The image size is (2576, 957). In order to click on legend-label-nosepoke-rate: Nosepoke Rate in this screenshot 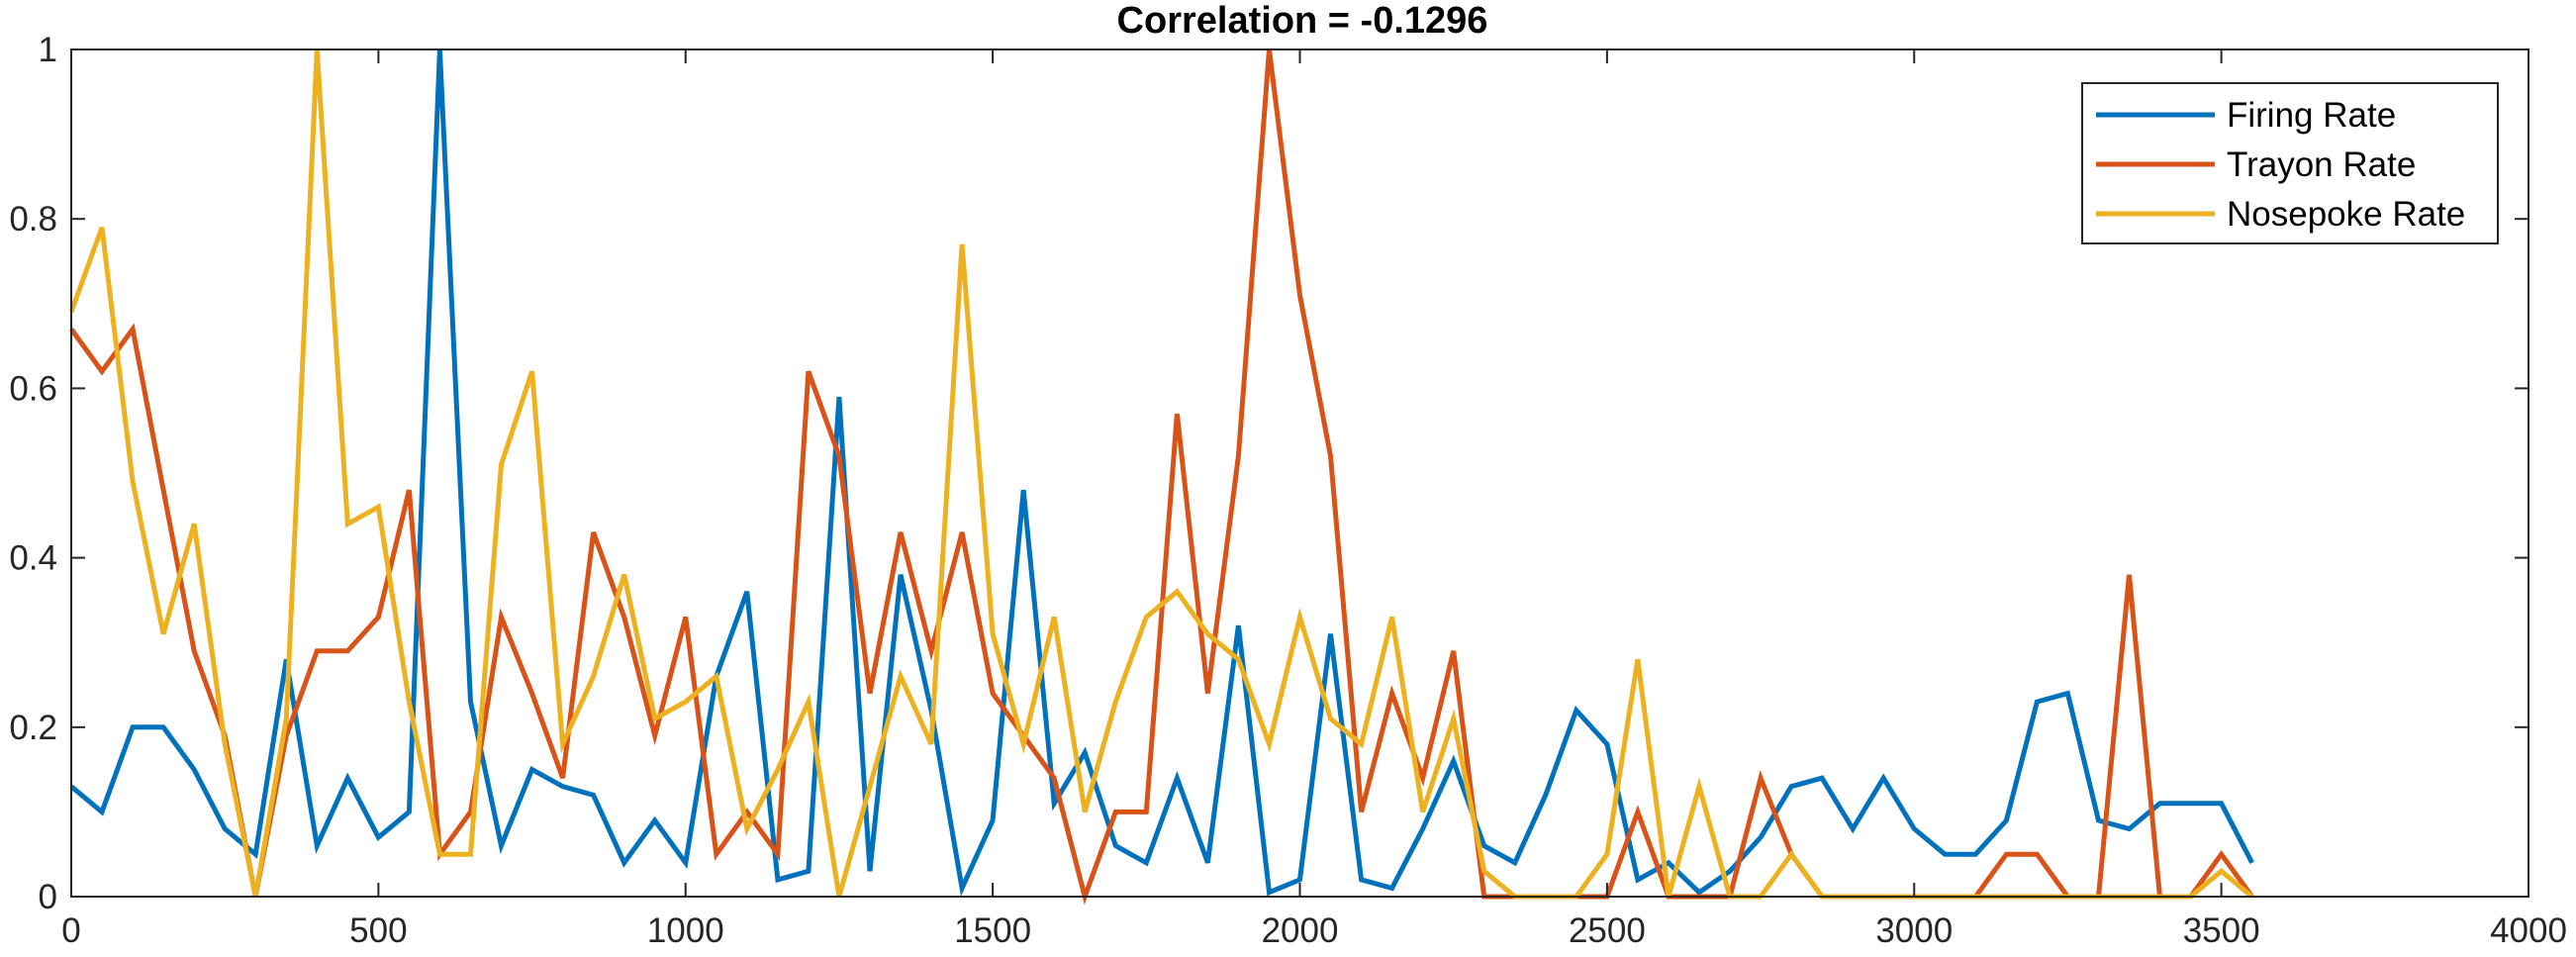, I will do `click(2346, 214)`.